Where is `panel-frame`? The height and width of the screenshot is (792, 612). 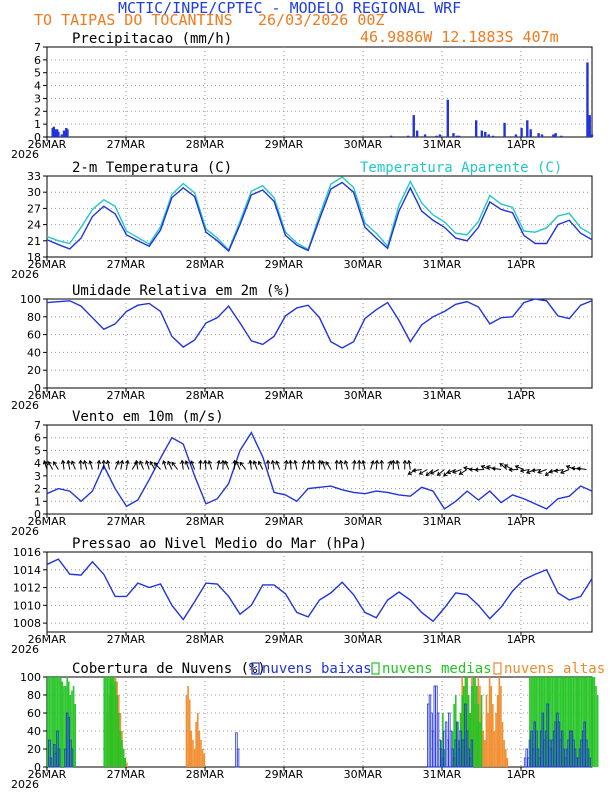
panel-frame is located at coordinates (319, 722).